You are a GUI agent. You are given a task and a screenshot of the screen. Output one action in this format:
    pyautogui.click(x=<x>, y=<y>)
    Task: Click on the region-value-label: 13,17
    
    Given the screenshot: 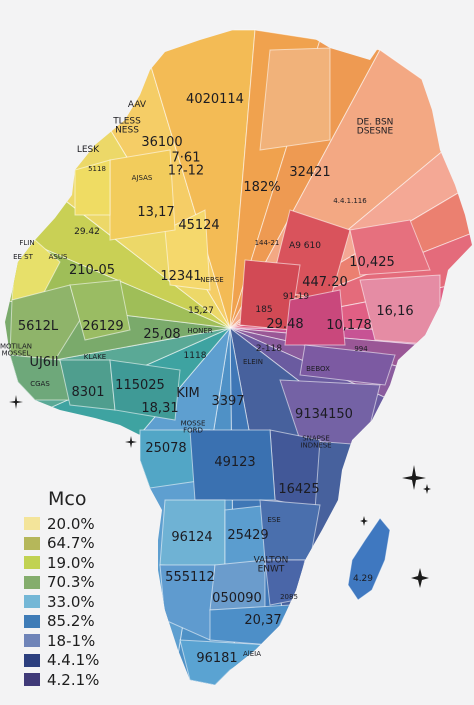 What is the action you would take?
    pyautogui.click(x=155, y=212)
    